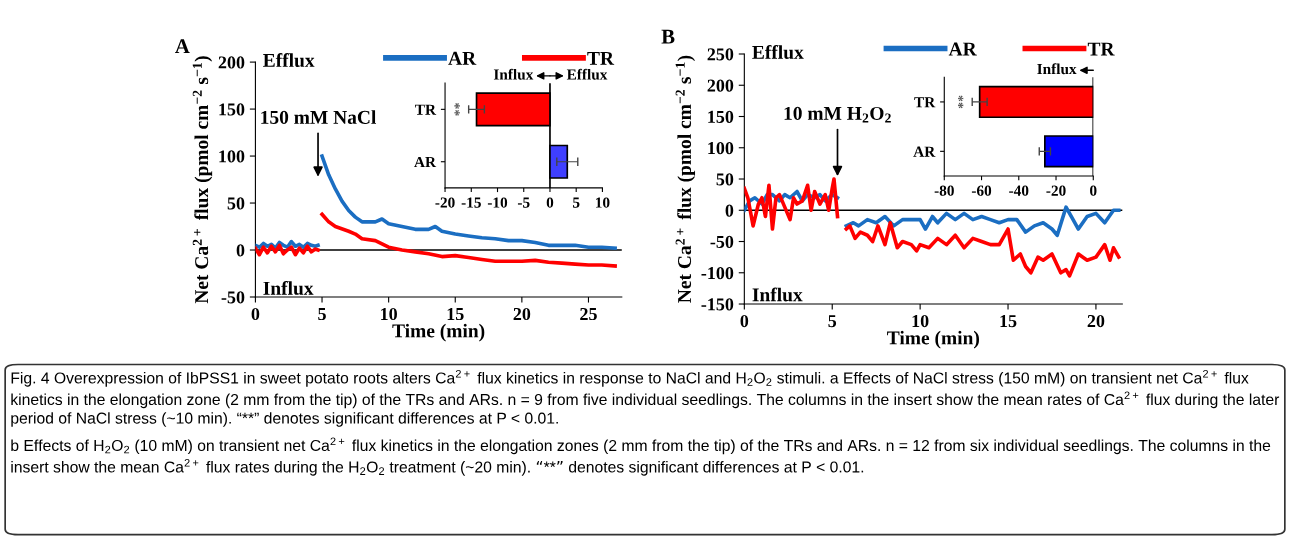 The image size is (1290, 540). Describe the element at coordinates (944, 190) in the screenshot. I see `x-tick-label: -80` at that location.